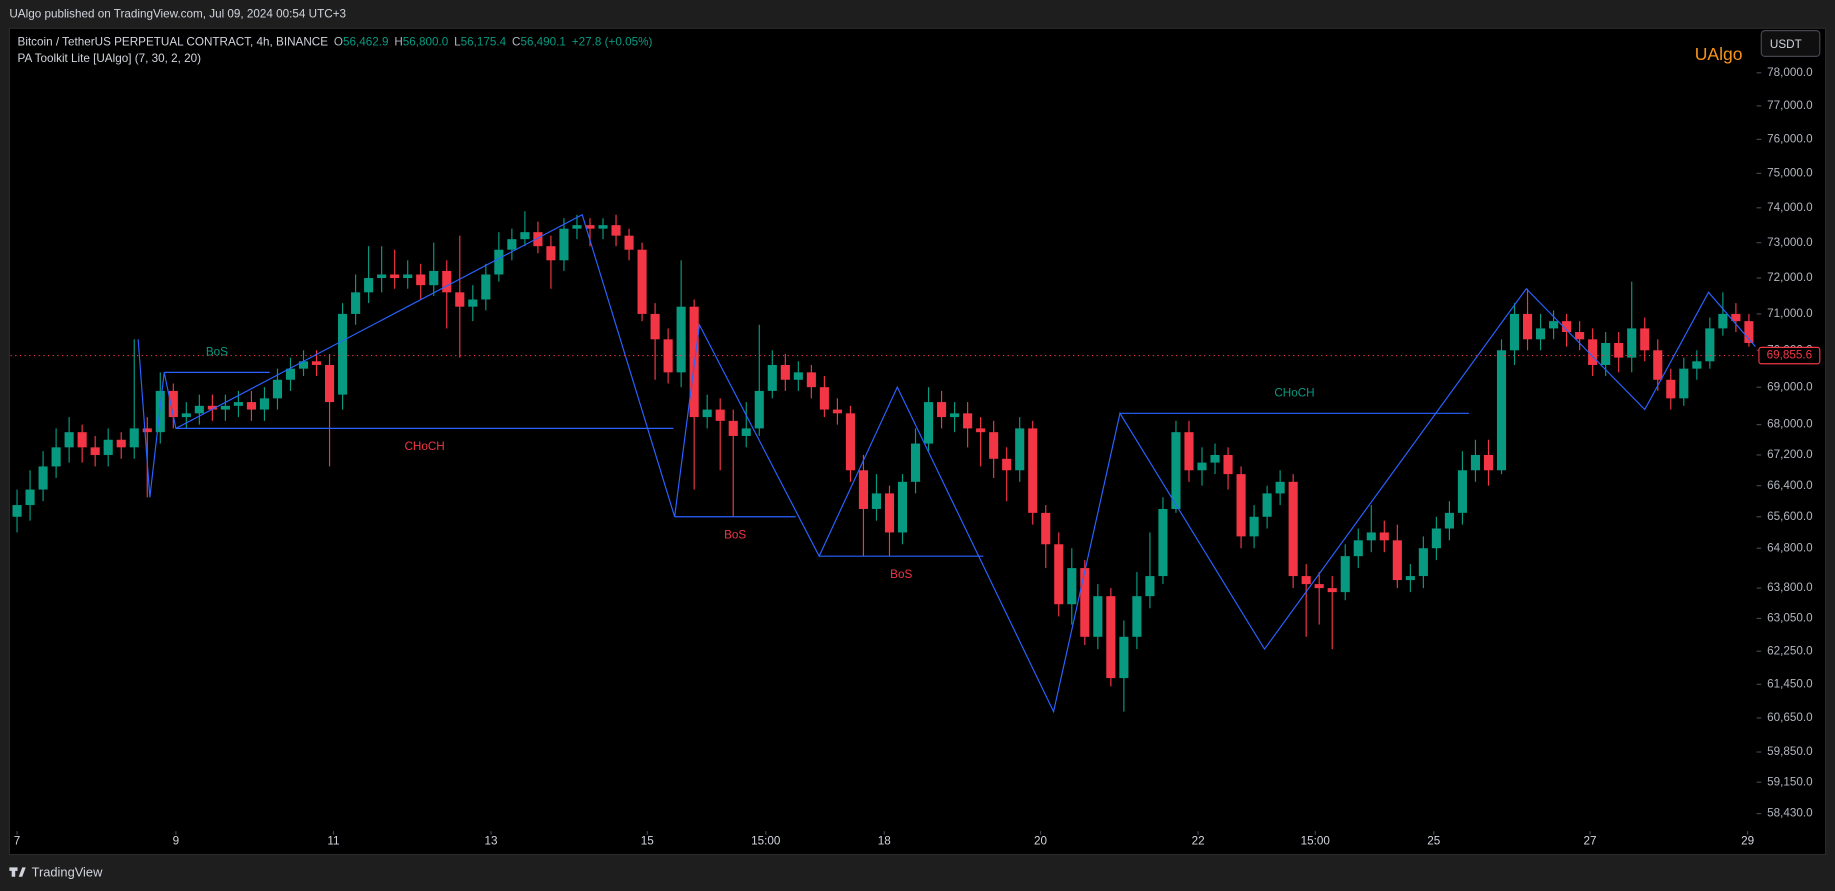  Describe the element at coordinates (333, 841) in the screenshot. I see `x-tick-label: 11` at that location.